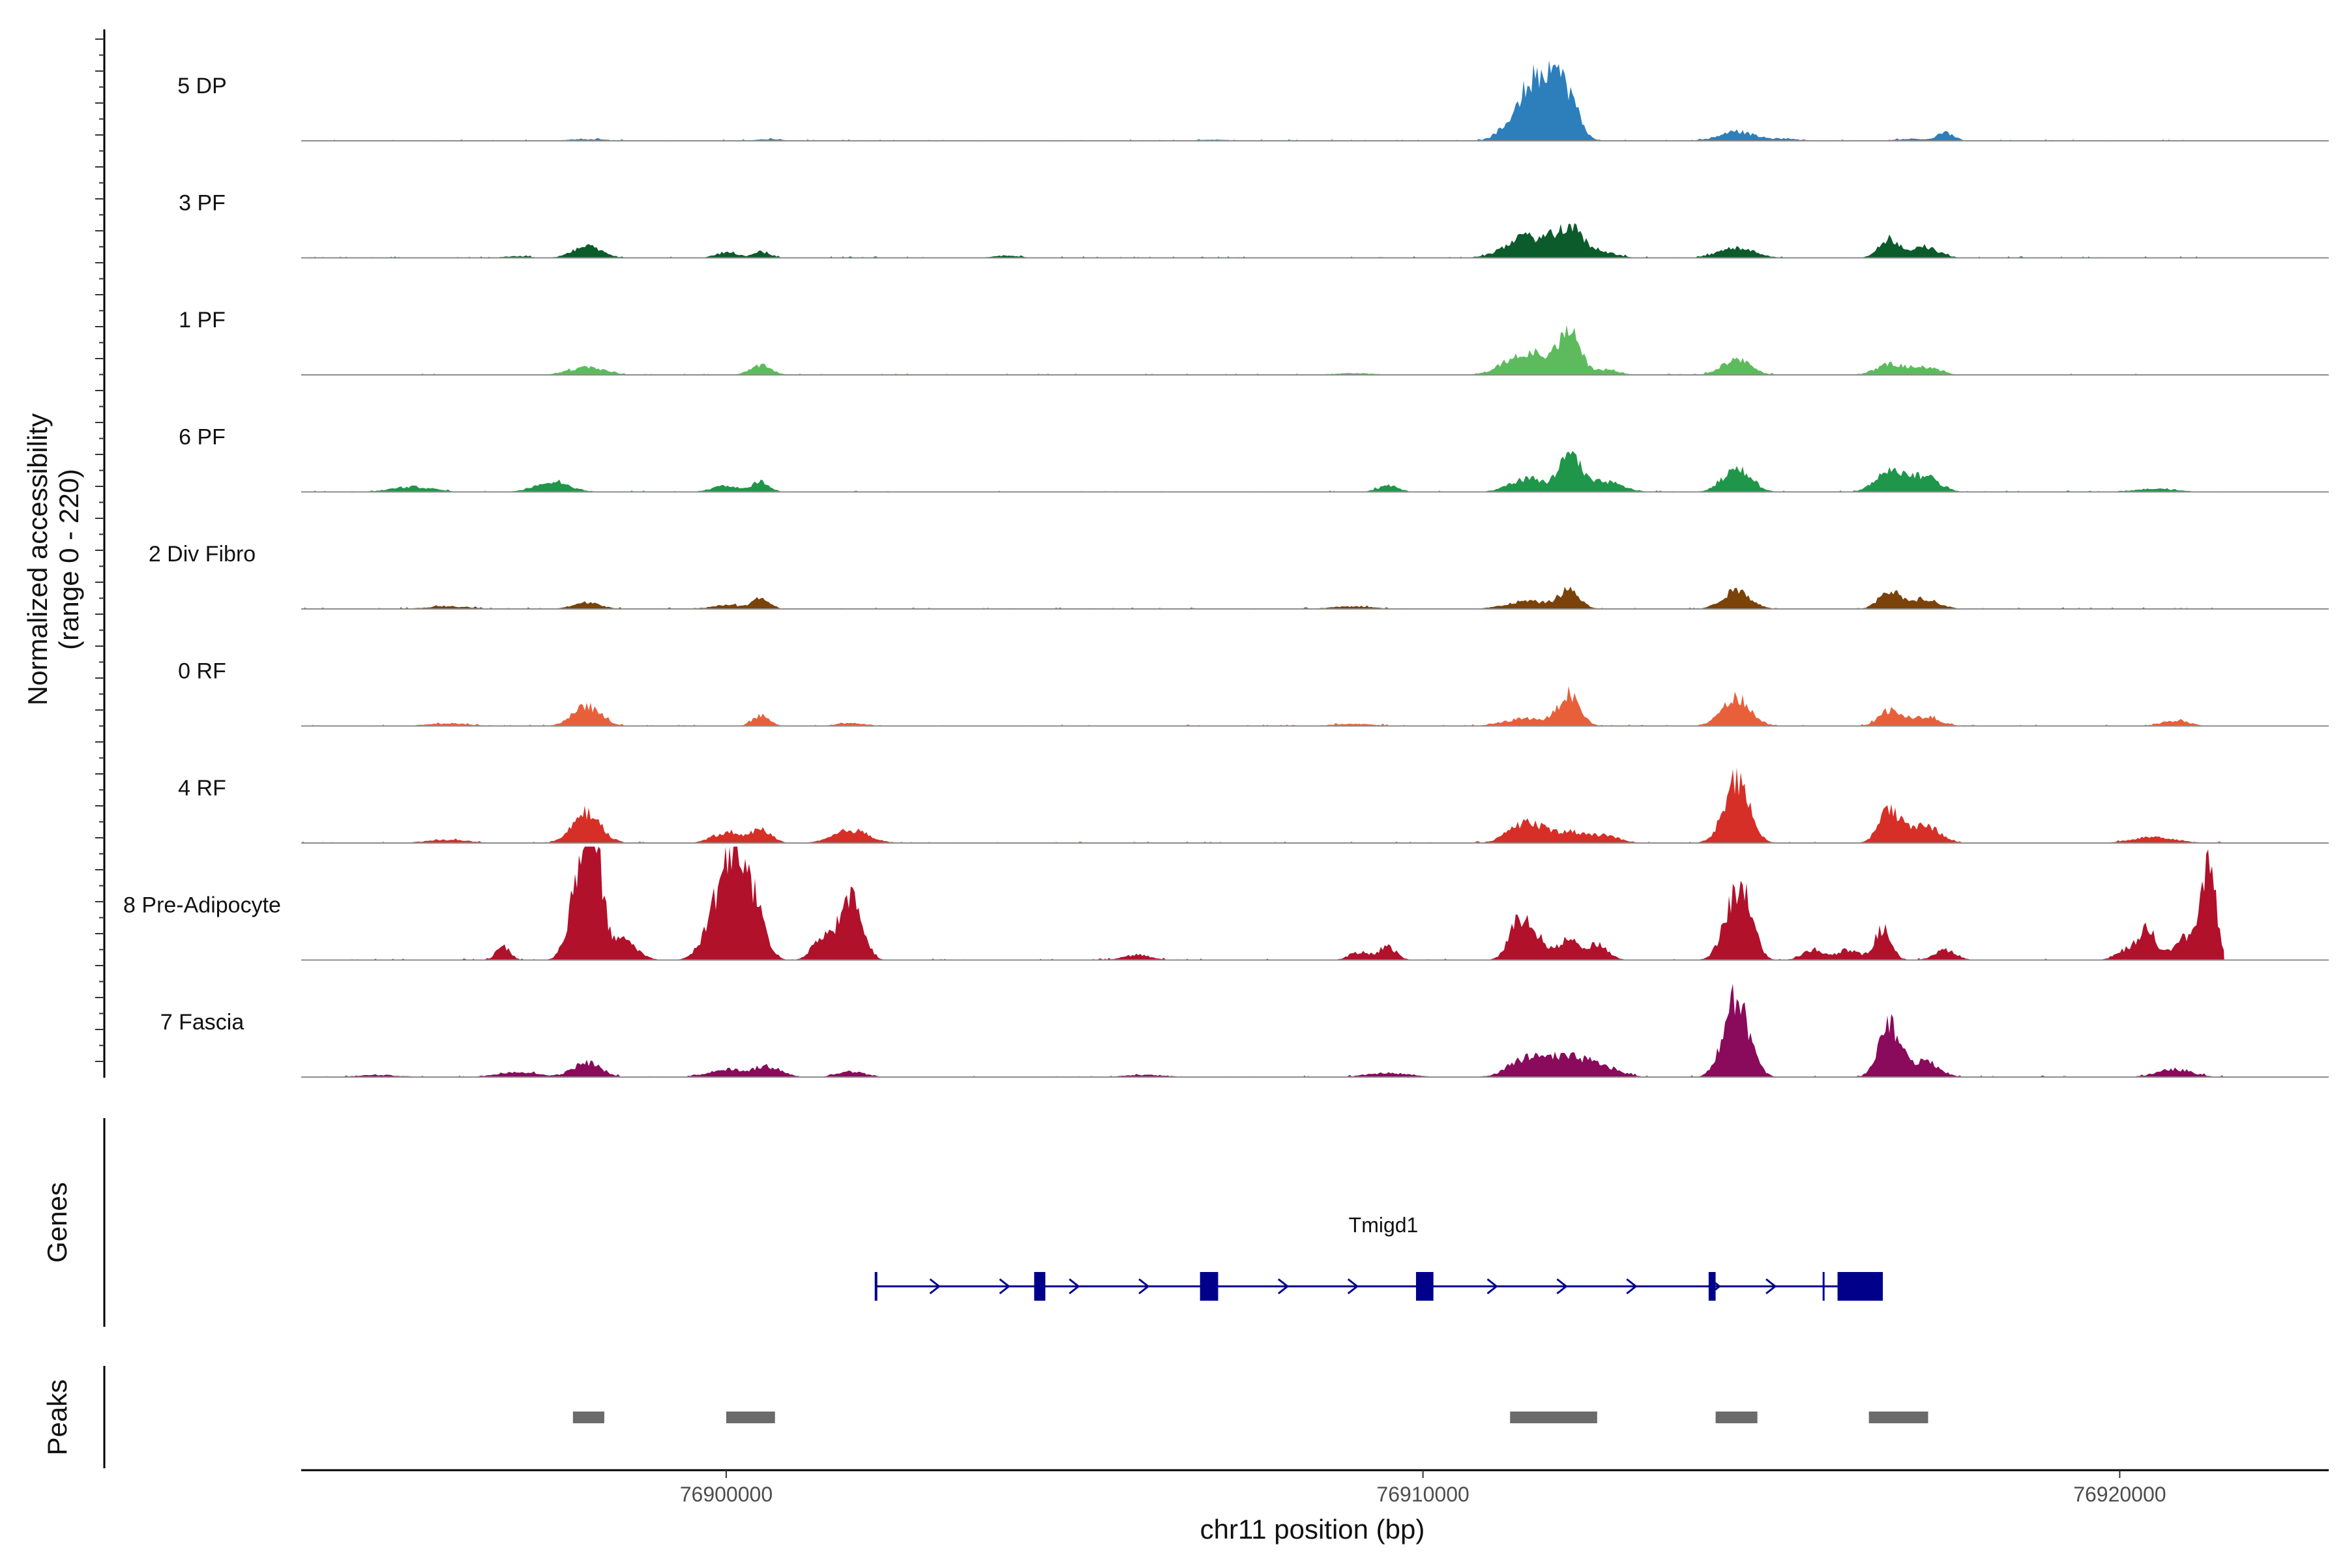 The width and height of the screenshot is (2347, 1568). Describe the element at coordinates (726, 1494) in the screenshot. I see `x-tick-label: 76900000` at that location.